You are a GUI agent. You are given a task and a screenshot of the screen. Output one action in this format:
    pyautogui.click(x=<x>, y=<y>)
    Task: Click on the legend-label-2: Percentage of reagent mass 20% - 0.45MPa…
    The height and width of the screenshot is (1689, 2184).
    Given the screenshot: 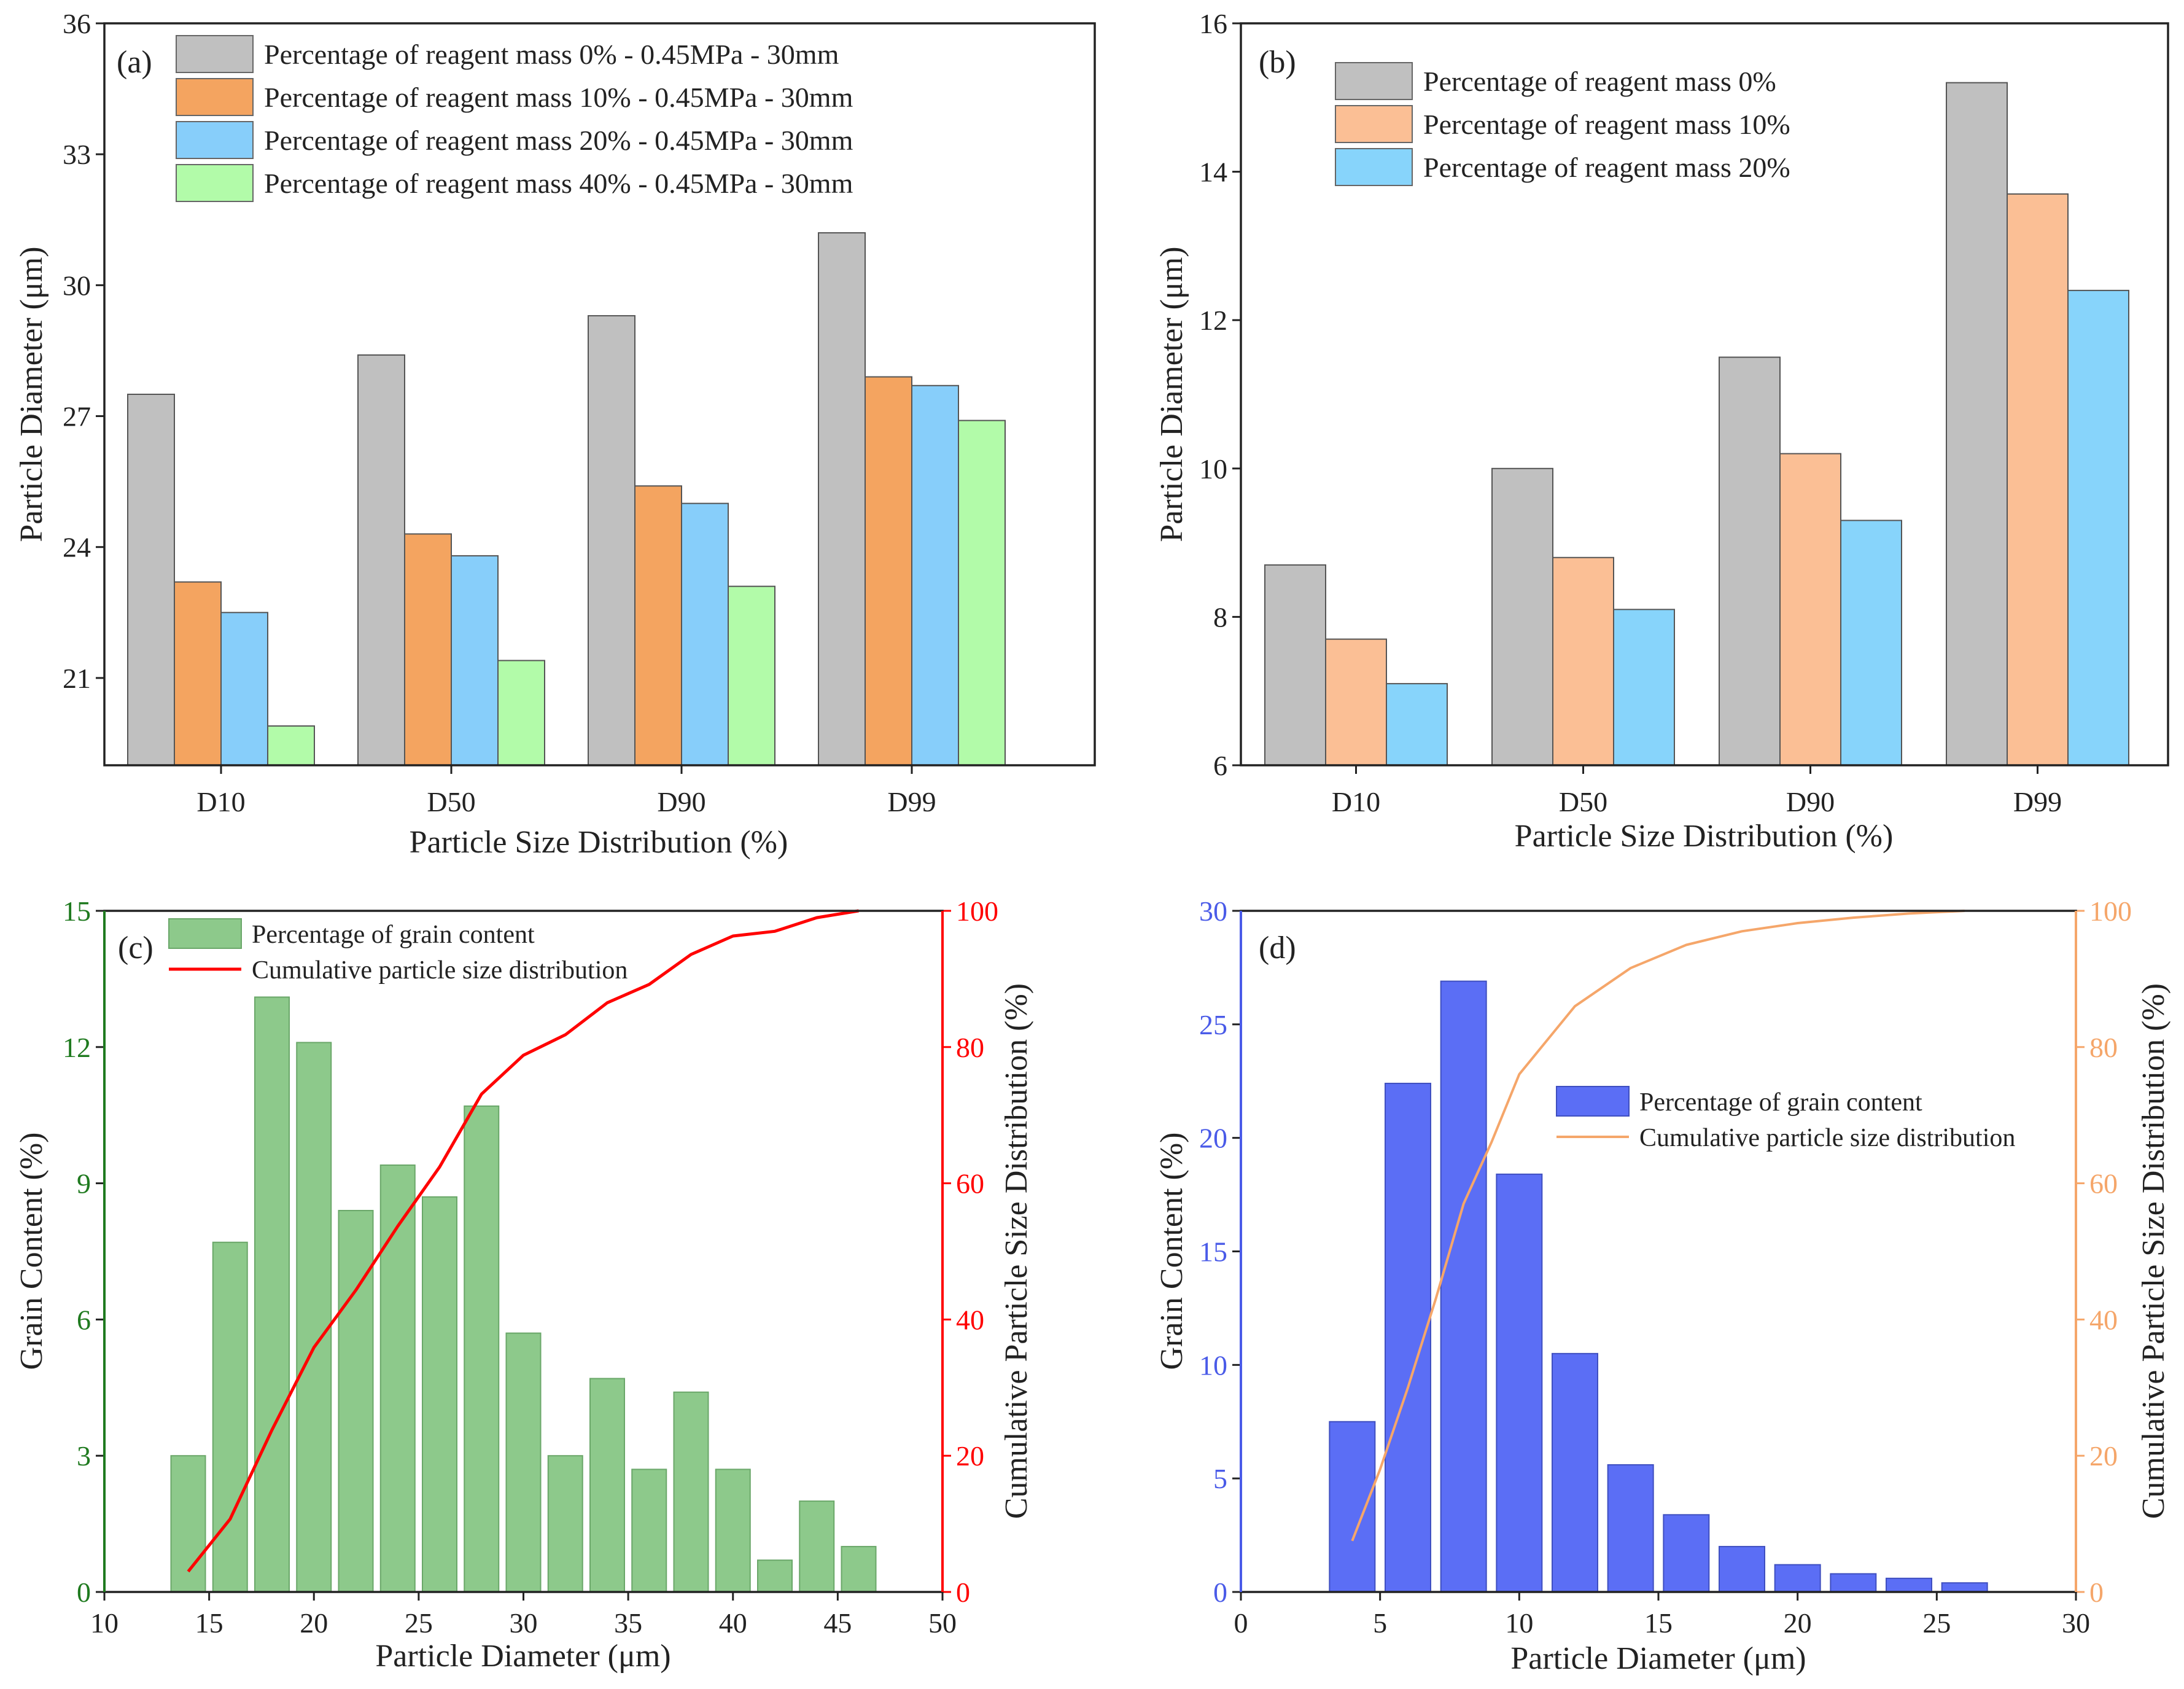 What is the action you would take?
    pyautogui.click(x=558, y=140)
    